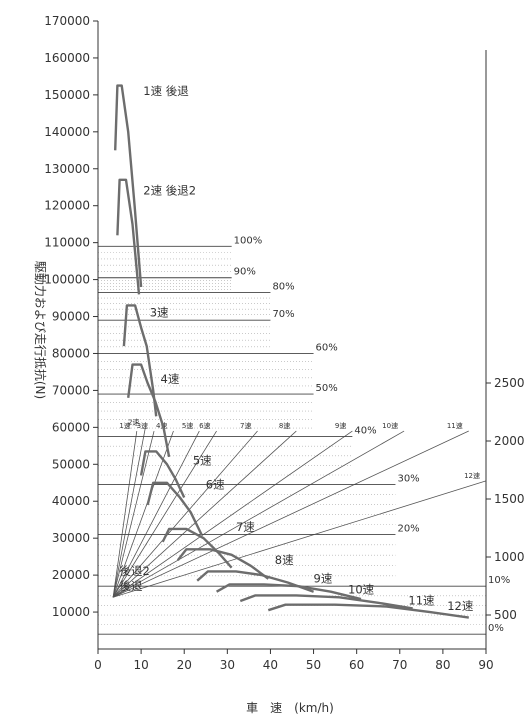 This screenshot has height=719, width=532. I want to click on speed-line-label: 10速, so click(390, 426).